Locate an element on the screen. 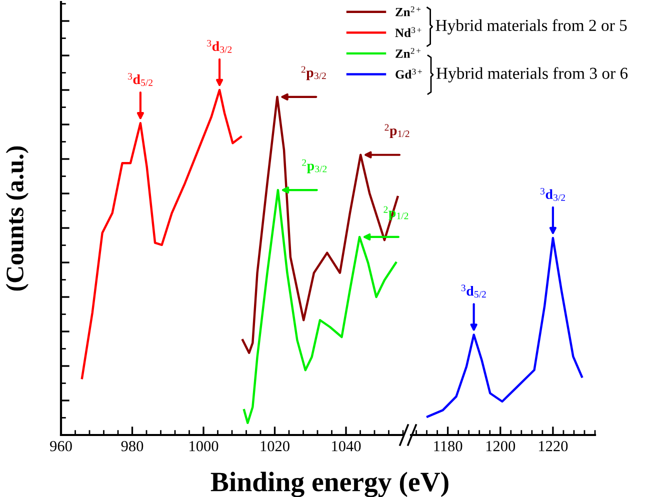  x-tick-label: 980 is located at coordinates (132, 446).